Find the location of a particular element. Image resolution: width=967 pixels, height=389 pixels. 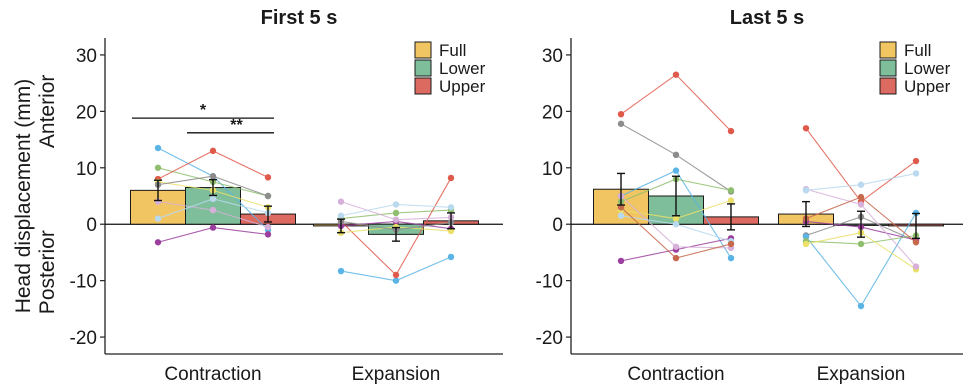

y-axis-label-anterior: Anterior is located at coordinates (47, 112).